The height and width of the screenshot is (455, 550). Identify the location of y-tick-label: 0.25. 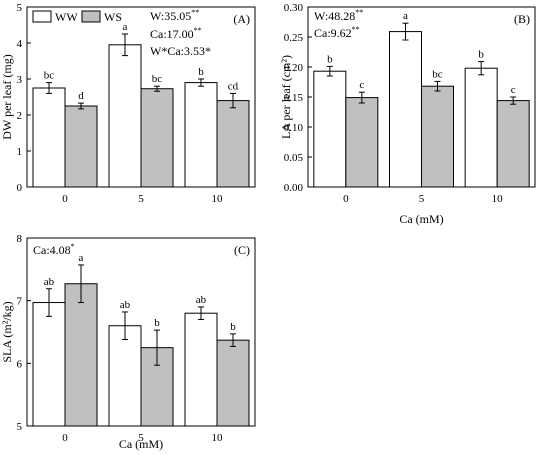
(294, 38).